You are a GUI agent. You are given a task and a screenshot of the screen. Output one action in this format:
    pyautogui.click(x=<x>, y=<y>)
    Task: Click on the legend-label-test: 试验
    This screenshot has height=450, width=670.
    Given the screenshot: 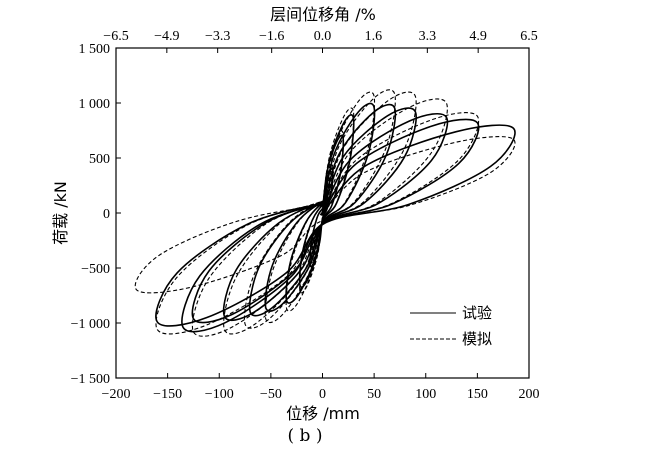 What is the action you would take?
    pyautogui.click(x=477, y=313)
    